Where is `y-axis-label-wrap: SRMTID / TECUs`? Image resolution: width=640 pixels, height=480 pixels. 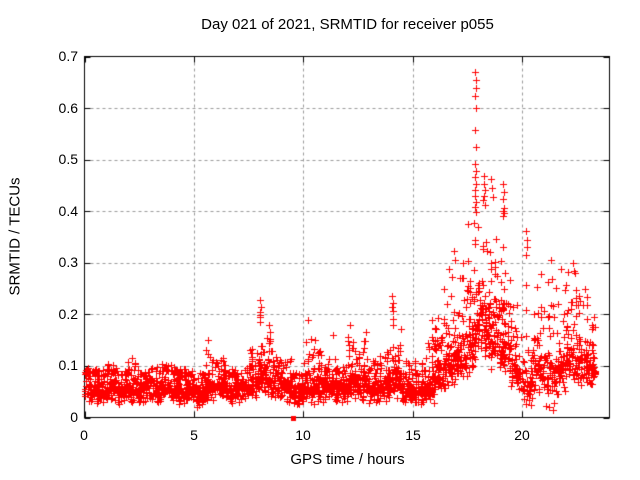
y-axis-label-wrap: SRMTID / TECUs is located at coordinates (15, 236).